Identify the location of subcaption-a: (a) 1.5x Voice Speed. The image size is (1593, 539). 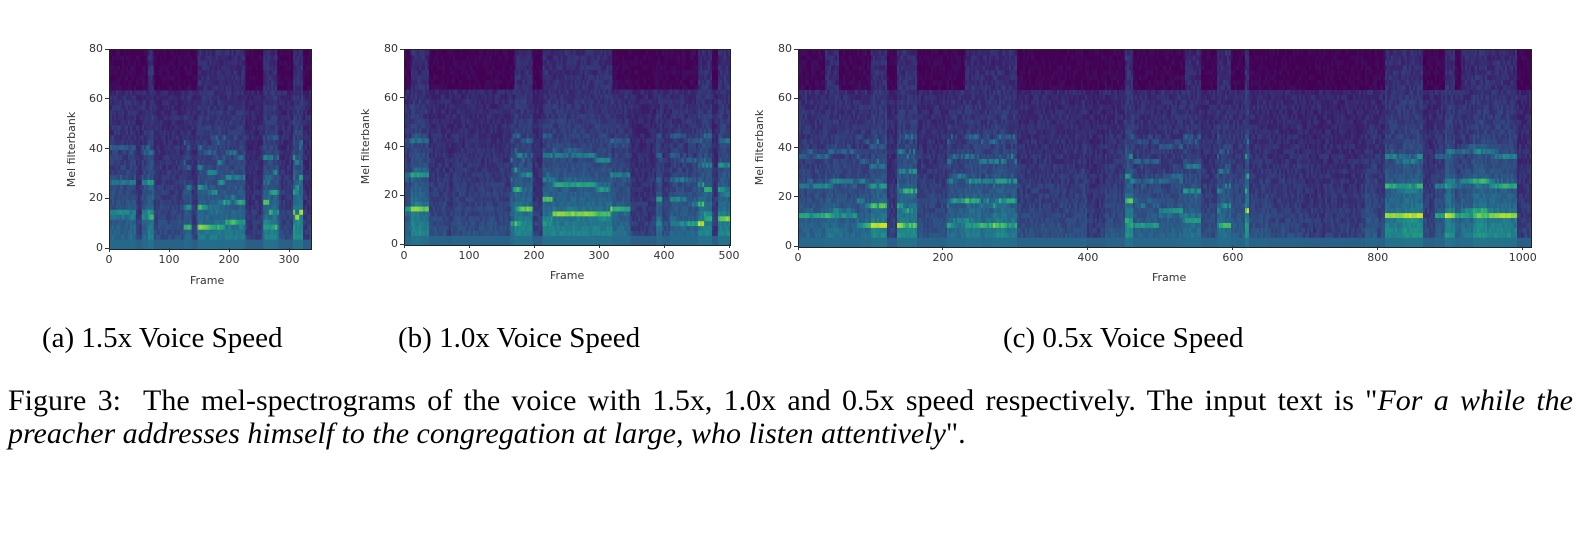
(162, 338).